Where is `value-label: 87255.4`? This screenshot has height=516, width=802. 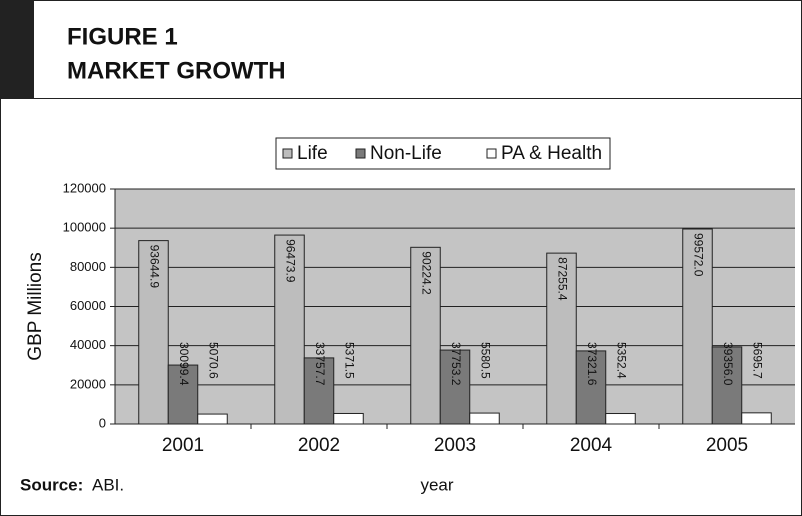
value-label: 87255.4 is located at coordinates (562, 279).